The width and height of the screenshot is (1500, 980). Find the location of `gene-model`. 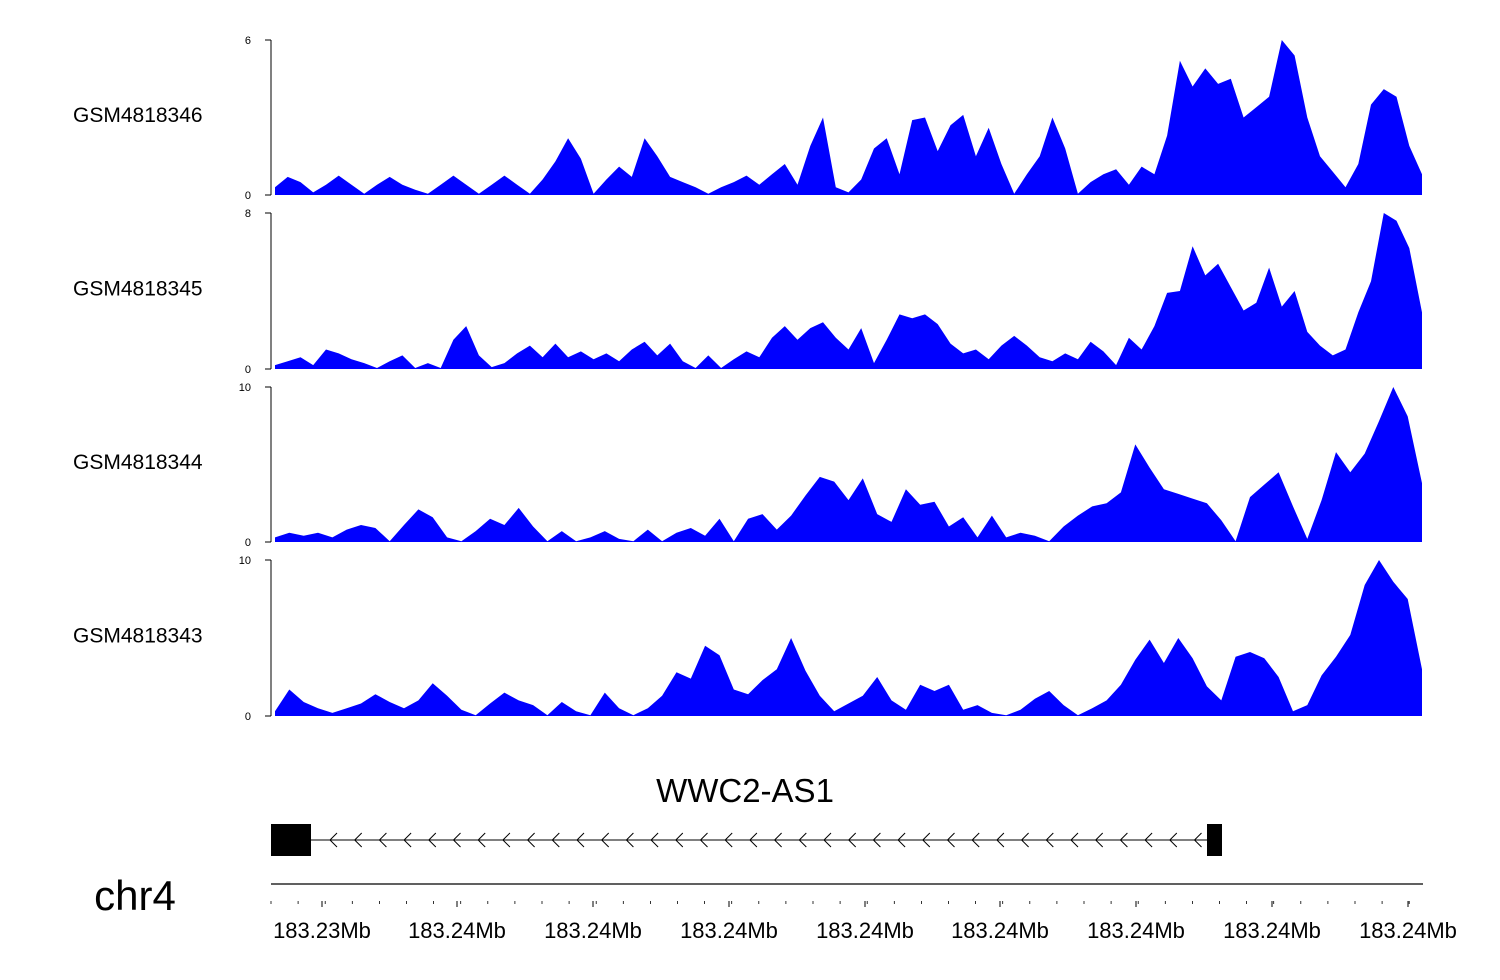

gene-model is located at coordinates (746, 840).